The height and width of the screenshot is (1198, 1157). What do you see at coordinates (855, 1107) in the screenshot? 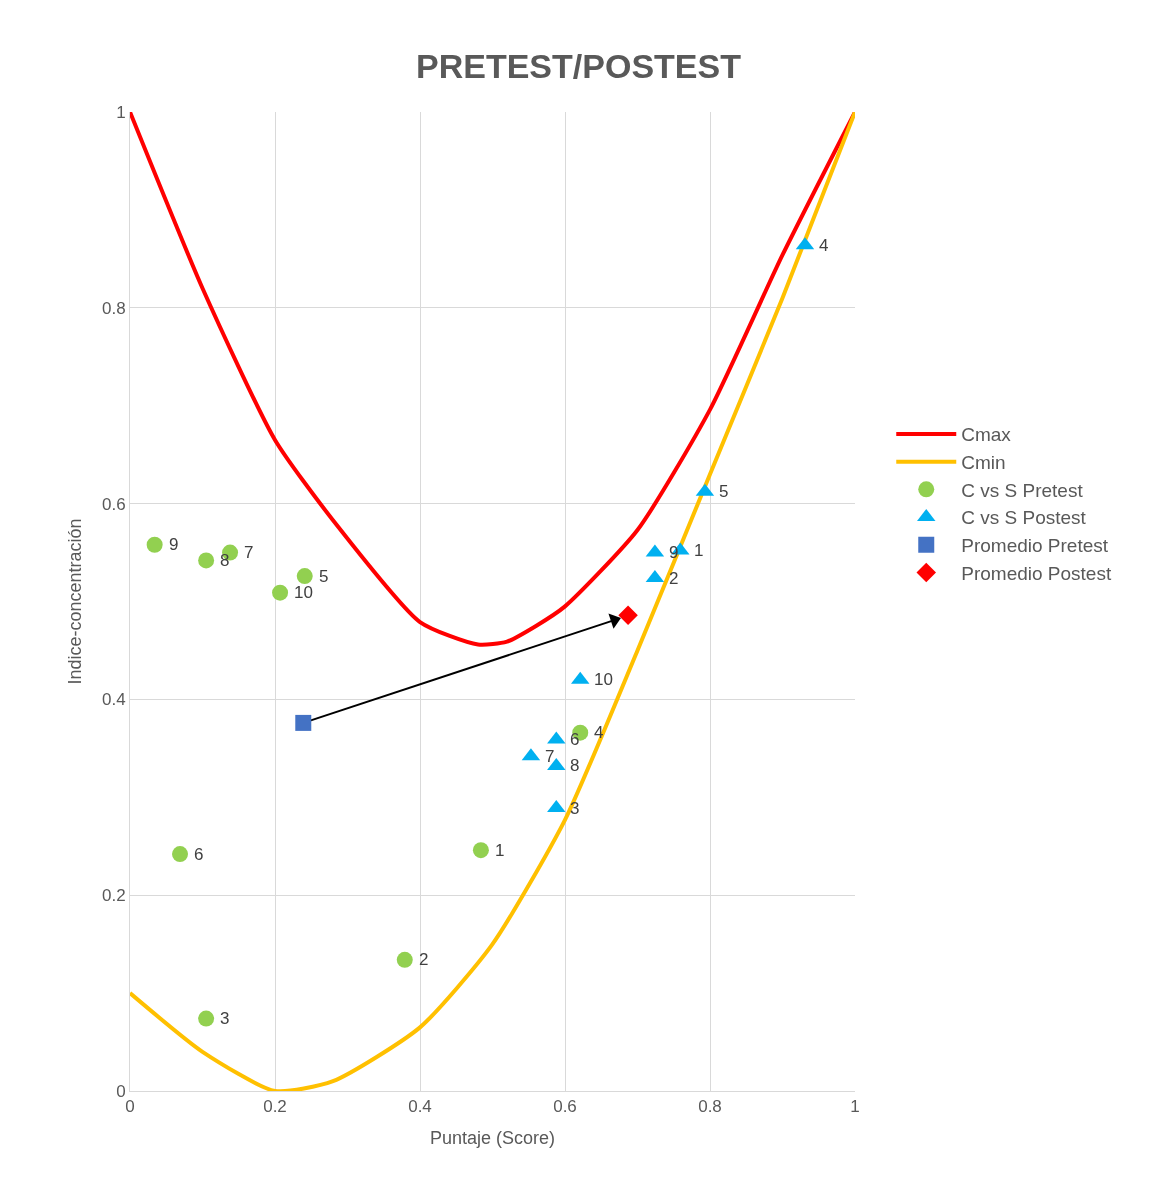
I see `x-tick-label: 1` at bounding box center [855, 1107].